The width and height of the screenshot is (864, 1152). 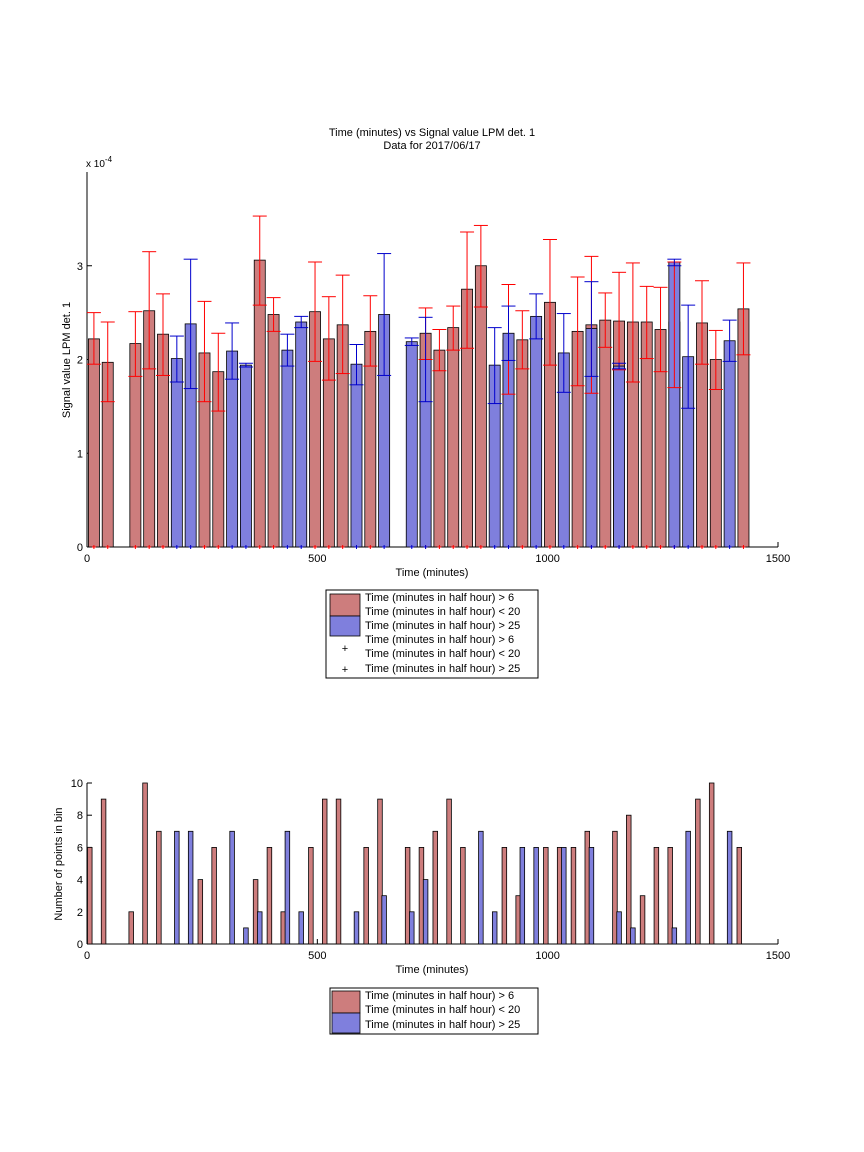 What do you see at coordinates (431, 146) in the screenshot?
I see `chart1-subtitle: Data for 2017/06/17` at bounding box center [431, 146].